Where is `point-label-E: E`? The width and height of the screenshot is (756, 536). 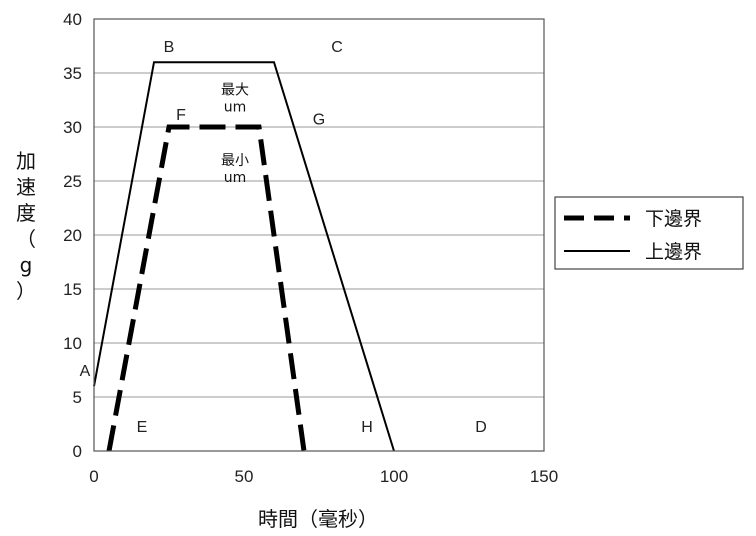
point-label-E: E is located at coordinates (142, 427).